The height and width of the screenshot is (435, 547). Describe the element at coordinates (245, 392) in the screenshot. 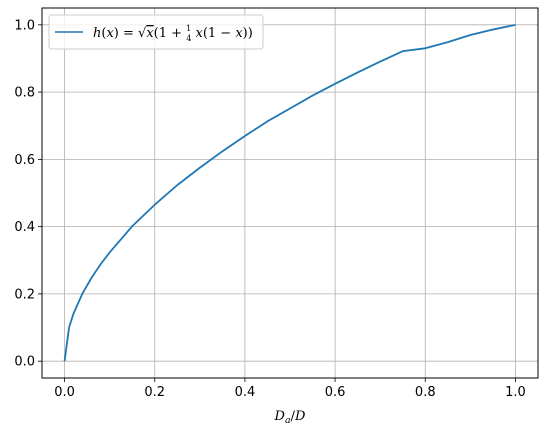

I see `x-tick-label: 0.4` at that location.